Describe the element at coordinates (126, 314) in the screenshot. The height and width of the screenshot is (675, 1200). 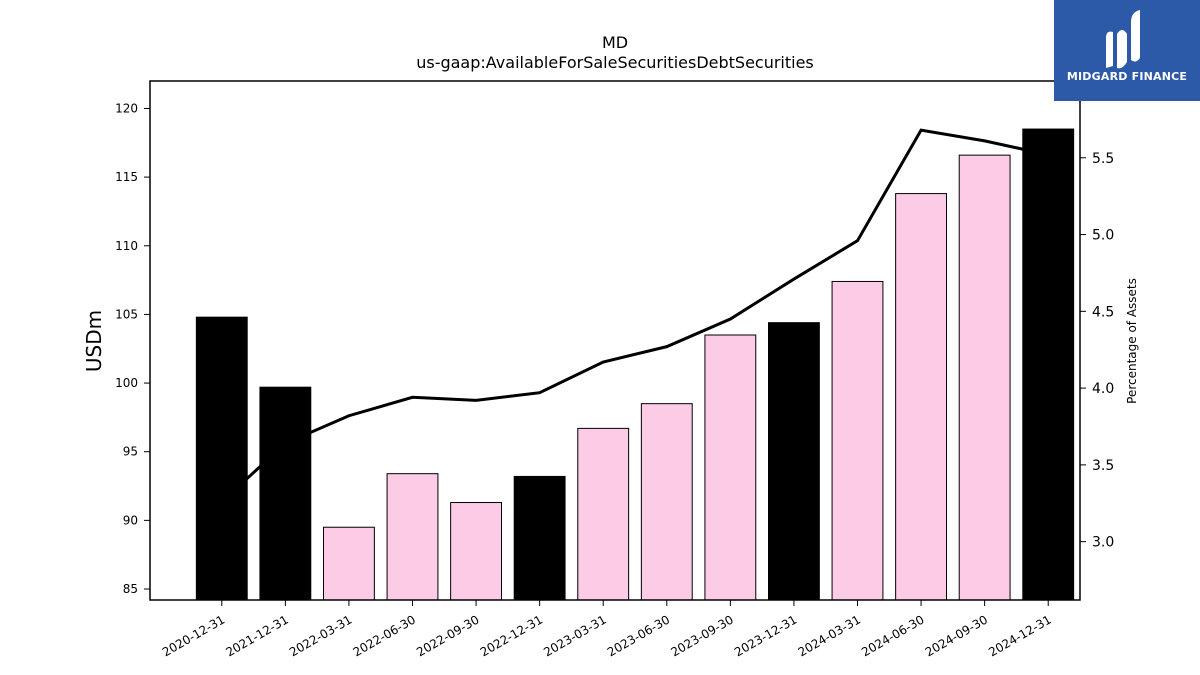
I see `y-tick-label: 105` at that location.